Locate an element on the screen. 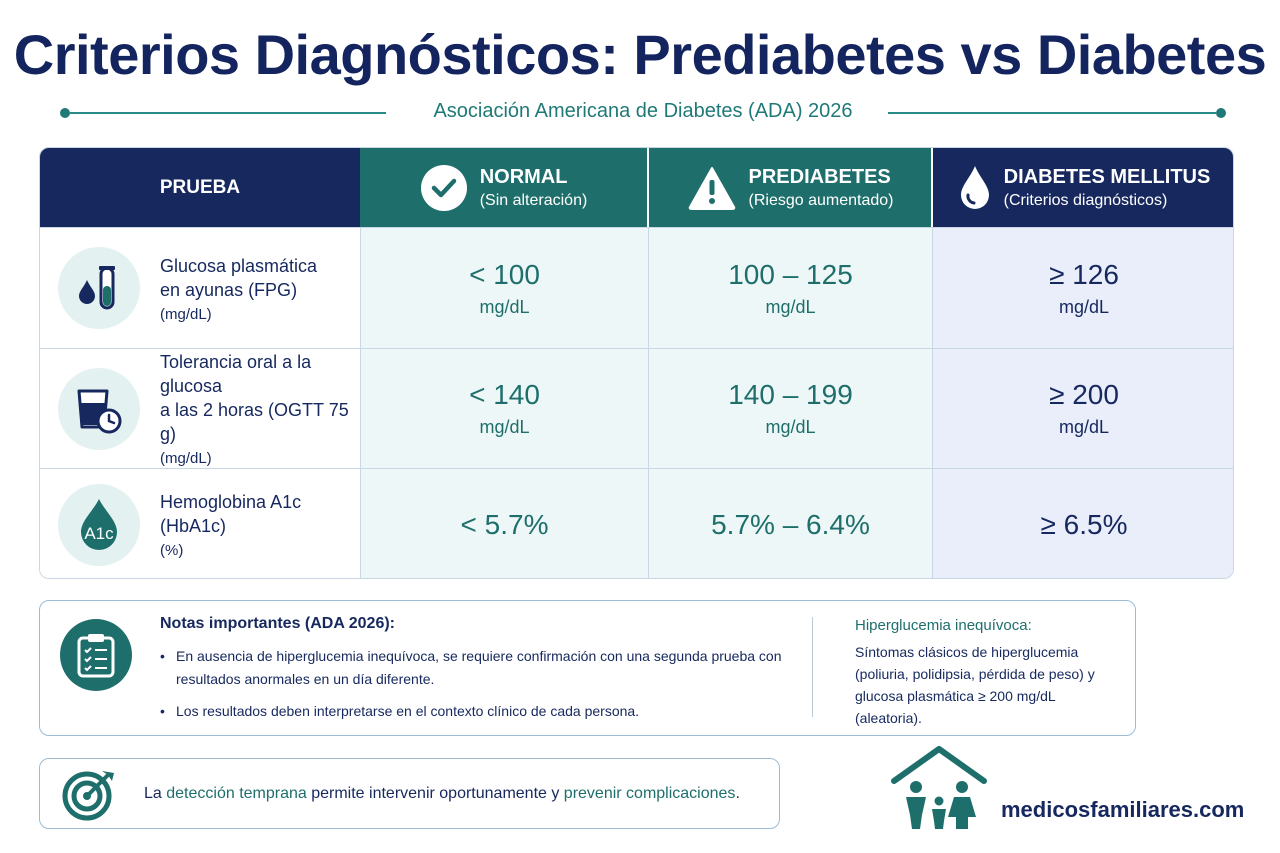  normal-cell: < 100 mg/dL is located at coordinates (504, 288).